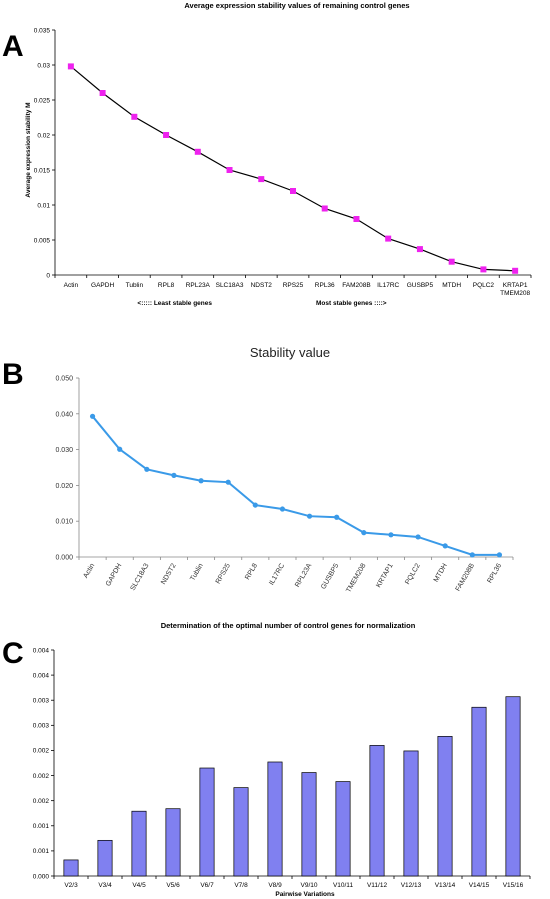 The image size is (550, 899). I want to click on panel-b-y-tick-label: 0.020, so click(64, 486).